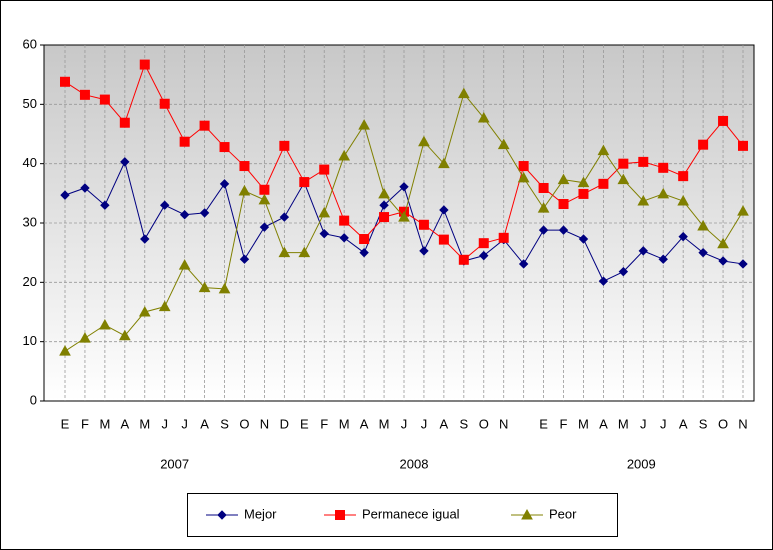 This screenshot has height=550, width=773. I want to click on legend-box, so click(402, 515).